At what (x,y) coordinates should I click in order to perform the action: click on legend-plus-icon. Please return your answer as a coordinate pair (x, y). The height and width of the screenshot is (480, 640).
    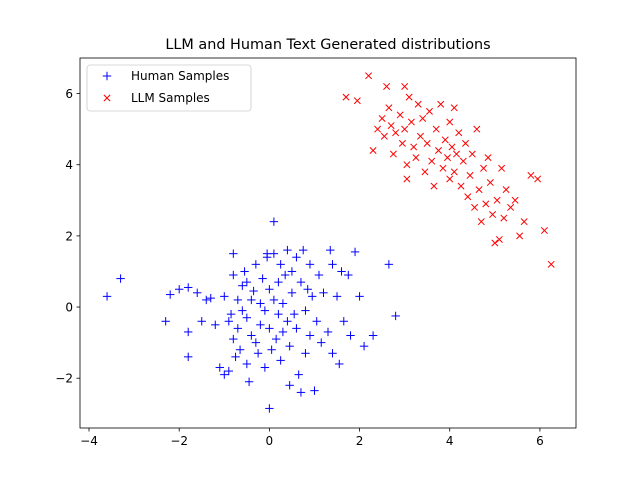
    Looking at the image, I should click on (107, 76).